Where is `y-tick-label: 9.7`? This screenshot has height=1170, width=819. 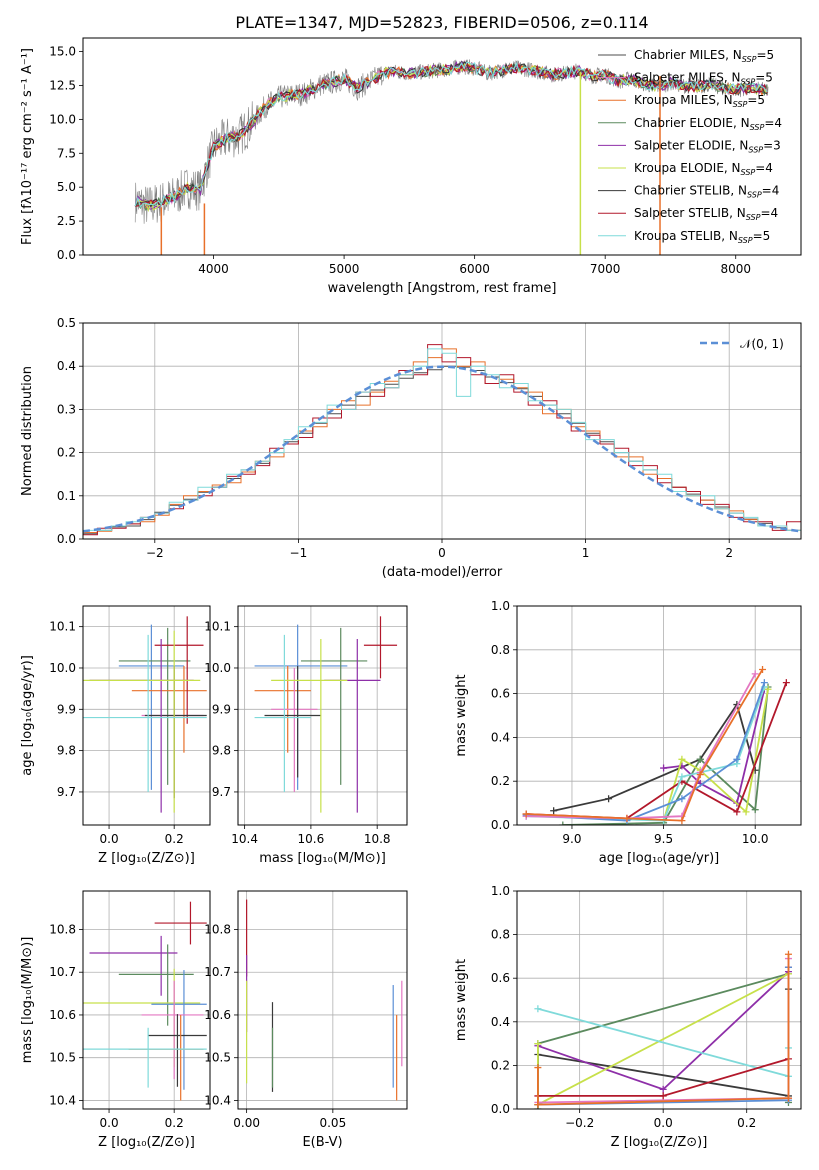
y-tick-label: 9.7 is located at coordinates (221, 792).